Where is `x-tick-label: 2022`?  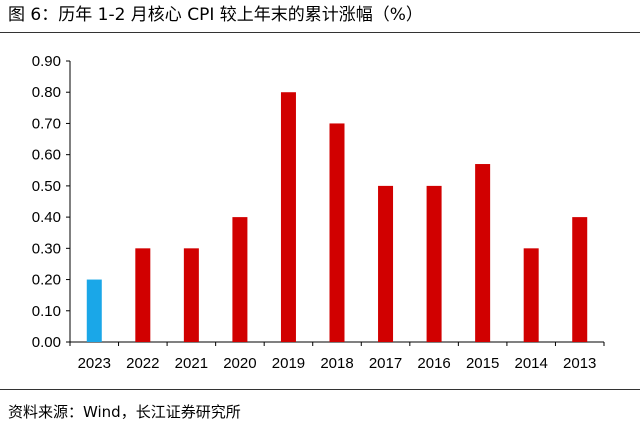 x-tick-label: 2022 is located at coordinates (142, 363).